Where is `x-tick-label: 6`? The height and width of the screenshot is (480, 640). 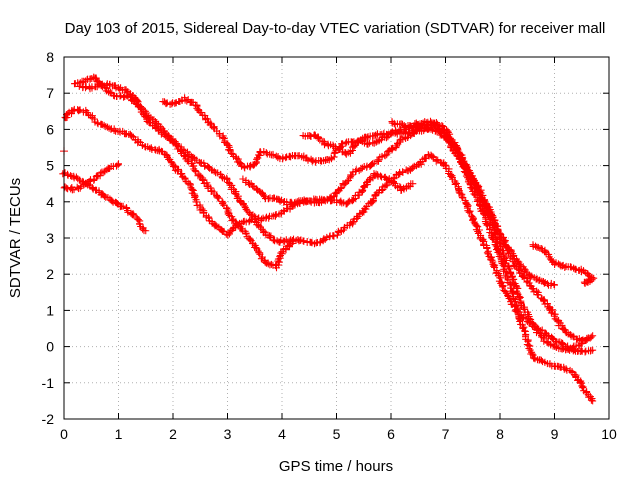 x-tick-label: 6 is located at coordinates (391, 434).